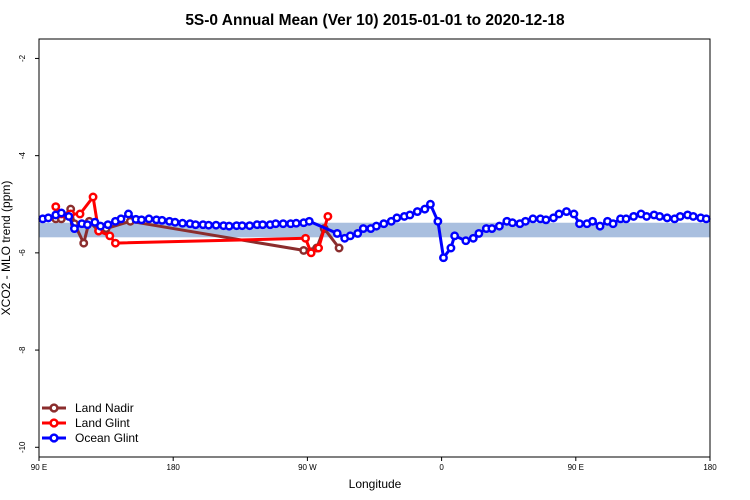 The height and width of the screenshot is (500, 750). Describe the element at coordinates (104, 408) in the screenshot. I see `legend-label: Land Nadir` at that location.